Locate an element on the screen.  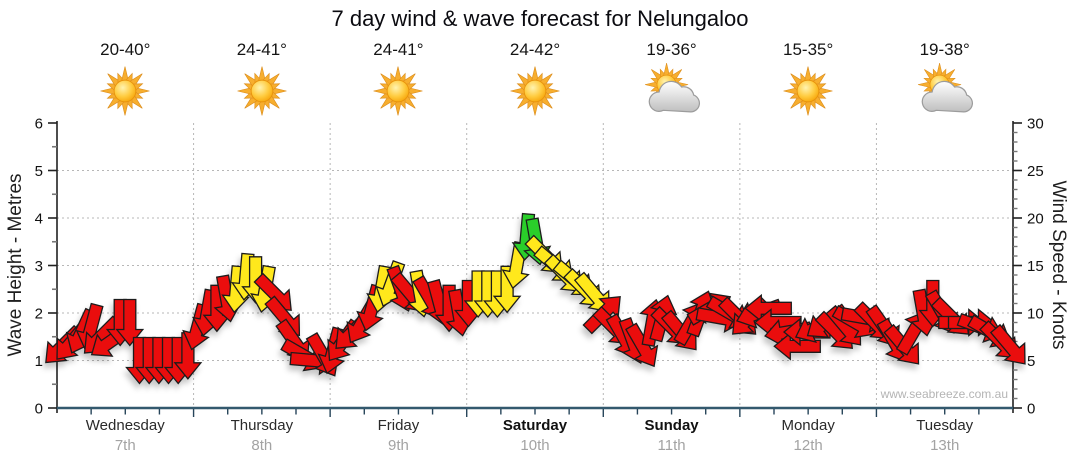
day-forecast-wednesday: 20-40° is located at coordinates (125, 80).